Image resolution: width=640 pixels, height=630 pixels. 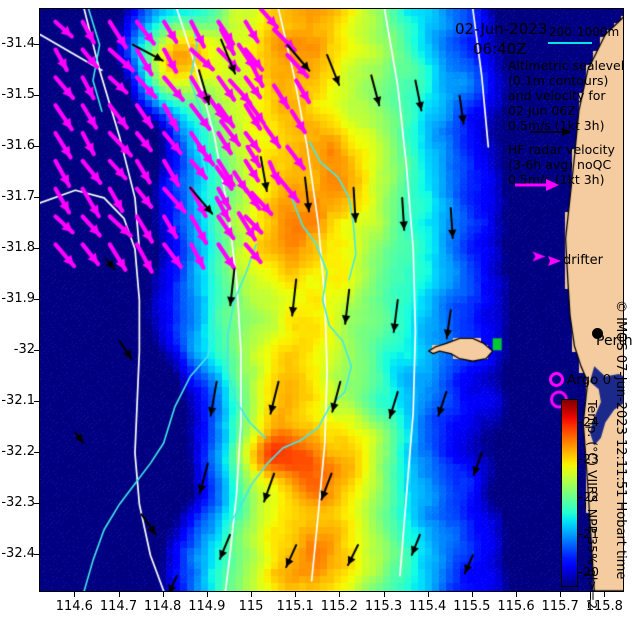 What do you see at coordinates (542, 110) in the screenshot?
I see `legend-altimetry-line-3: 02 Jun 06Z` at bounding box center [542, 110].